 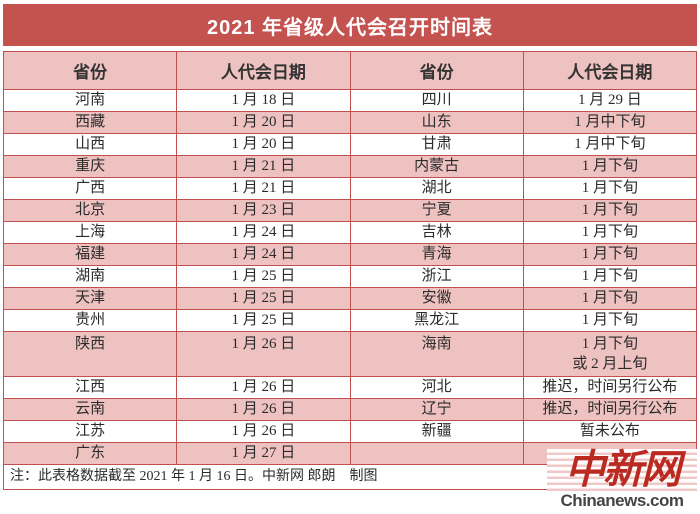 What do you see at coordinates (90, 188) in the screenshot?
I see `province-cell: 广西` at bounding box center [90, 188].